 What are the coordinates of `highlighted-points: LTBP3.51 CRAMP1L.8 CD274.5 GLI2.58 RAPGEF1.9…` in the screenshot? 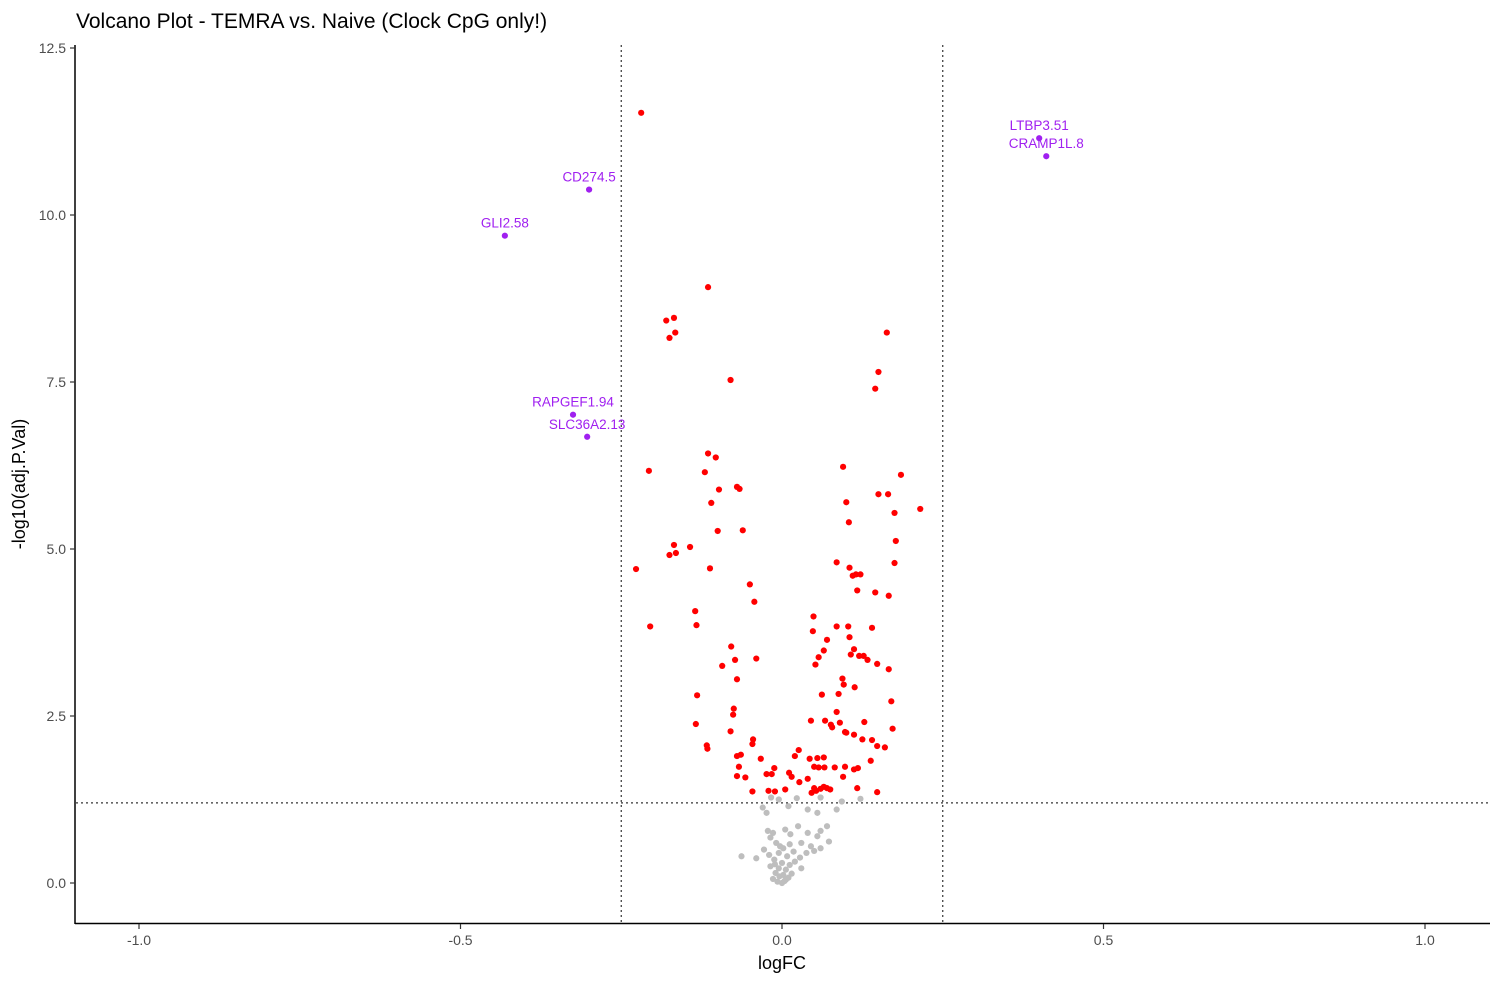 It's located at (782, 279).